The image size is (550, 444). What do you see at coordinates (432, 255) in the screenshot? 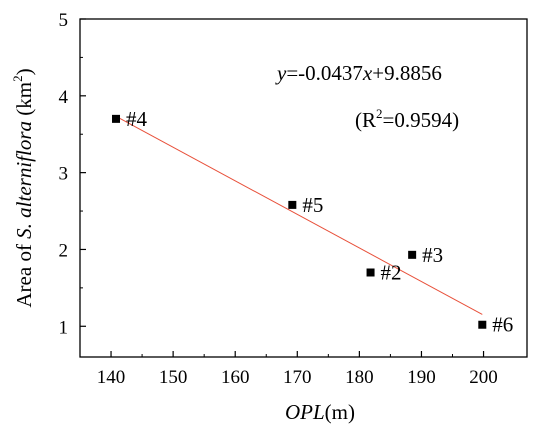
I see `data-point-label-3: #3` at bounding box center [432, 255].